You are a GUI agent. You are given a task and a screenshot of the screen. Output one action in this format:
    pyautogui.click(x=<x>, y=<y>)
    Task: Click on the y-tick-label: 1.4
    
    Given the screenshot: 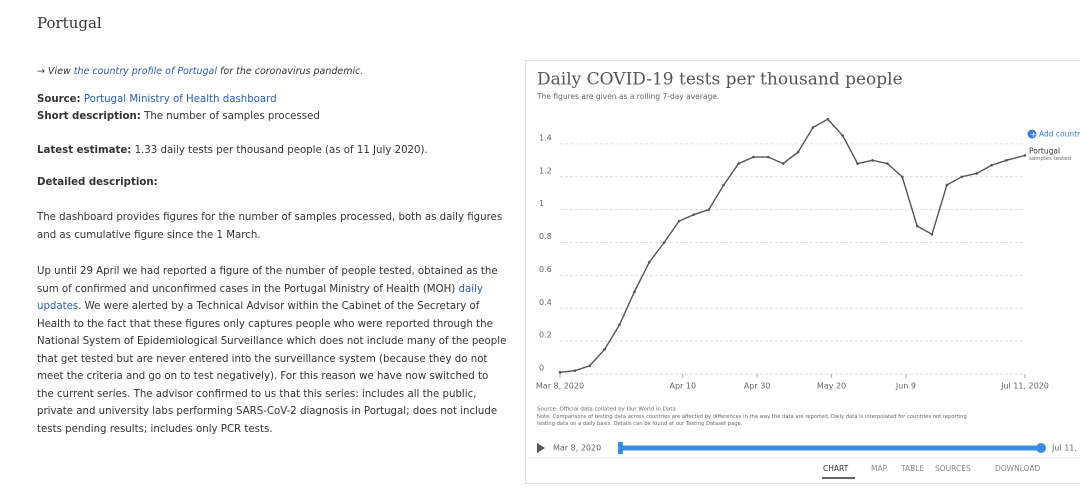 What is the action you would take?
    pyautogui.click(x=545, y=137)
    